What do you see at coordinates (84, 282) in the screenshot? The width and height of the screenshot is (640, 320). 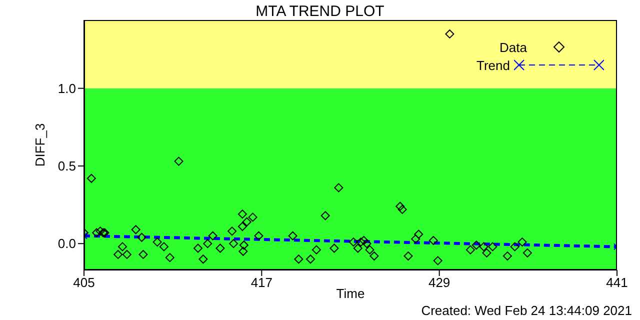 I see `x-tick-label: 405` at bounding box center [84, 282].